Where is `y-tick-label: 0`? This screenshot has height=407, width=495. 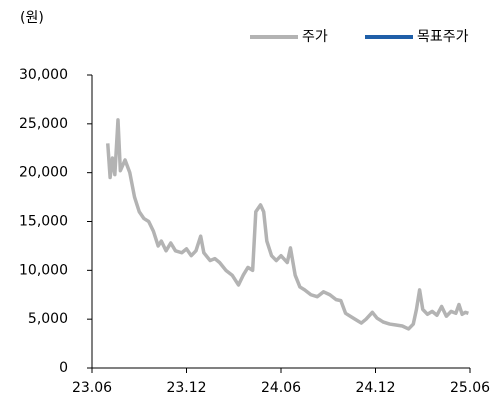
y-tick-label: 0 is located at coordinates (63, 368).